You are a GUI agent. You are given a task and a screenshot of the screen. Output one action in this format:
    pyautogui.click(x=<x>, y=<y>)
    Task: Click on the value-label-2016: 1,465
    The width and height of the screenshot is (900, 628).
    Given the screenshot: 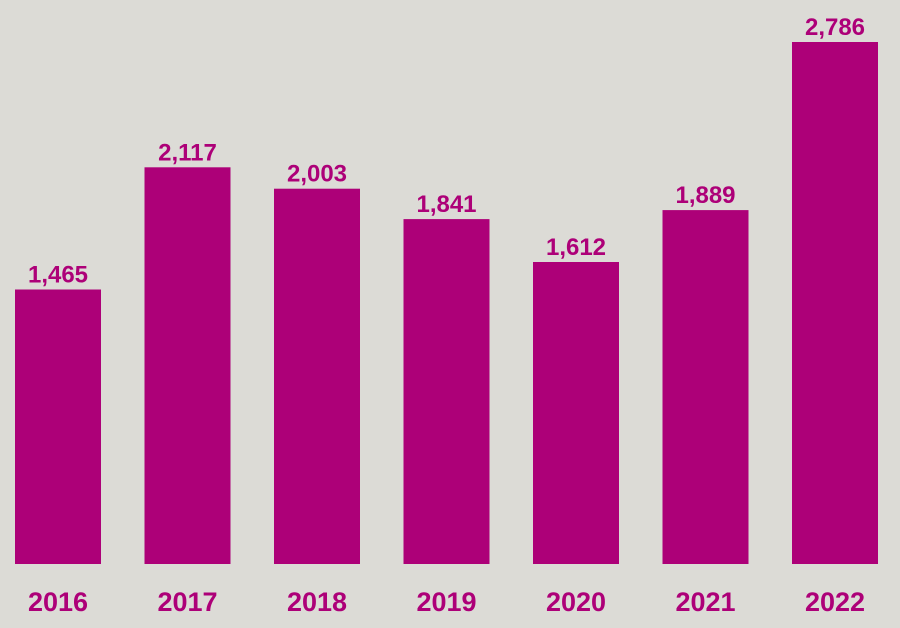 What is the action you would take?
    pyautogui.click(x=58, y=275)
    